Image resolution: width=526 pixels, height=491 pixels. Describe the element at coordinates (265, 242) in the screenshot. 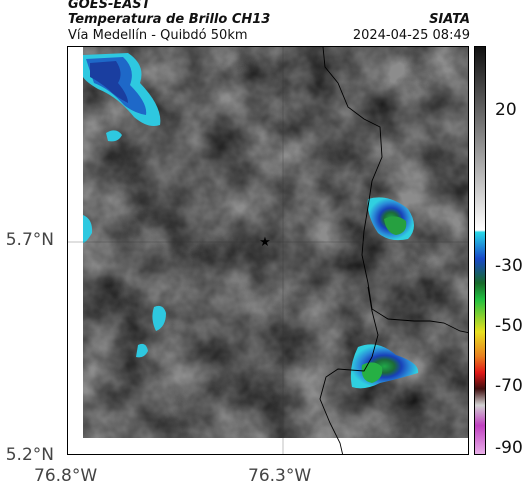

I see `star-icon: ★` at that location.